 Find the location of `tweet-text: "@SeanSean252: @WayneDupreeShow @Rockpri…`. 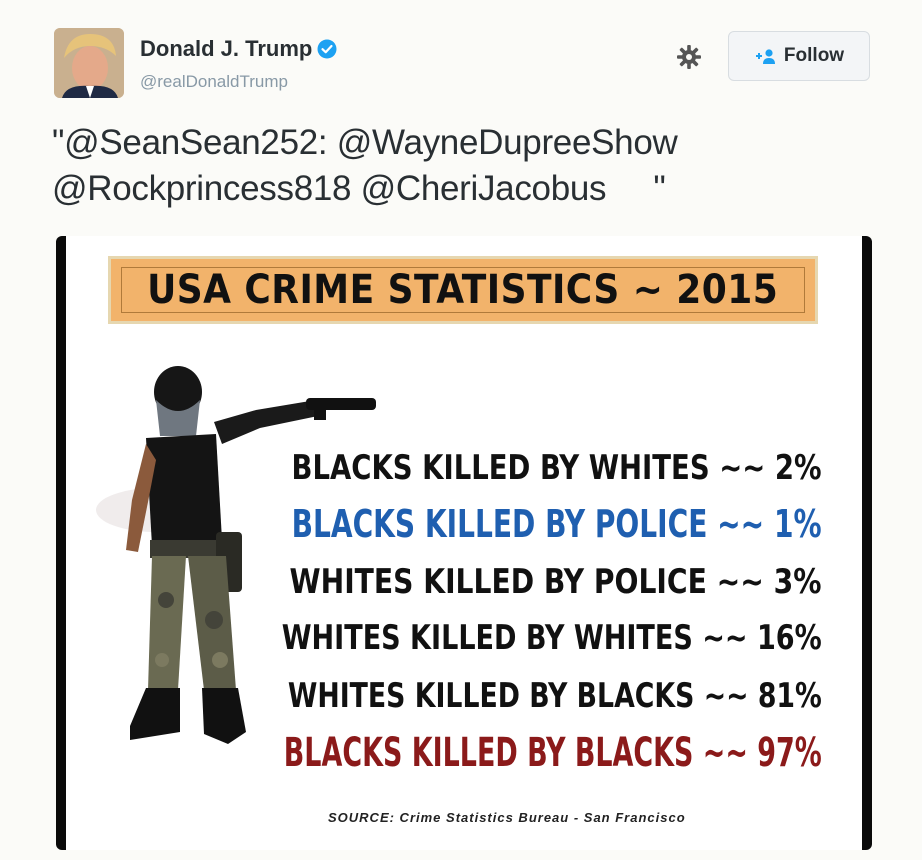

tweet-text: "@SeanSean252: @WayneDupreeShow @Rockpri… is located at coordinates (462, 166).